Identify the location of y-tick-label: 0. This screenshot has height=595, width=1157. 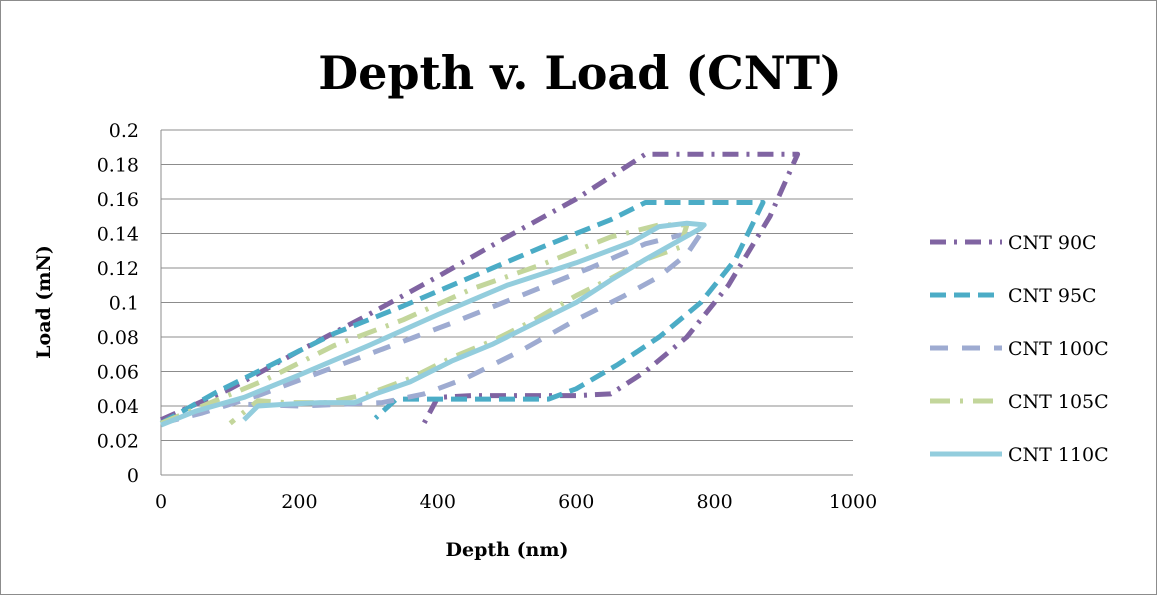
(133, 476).